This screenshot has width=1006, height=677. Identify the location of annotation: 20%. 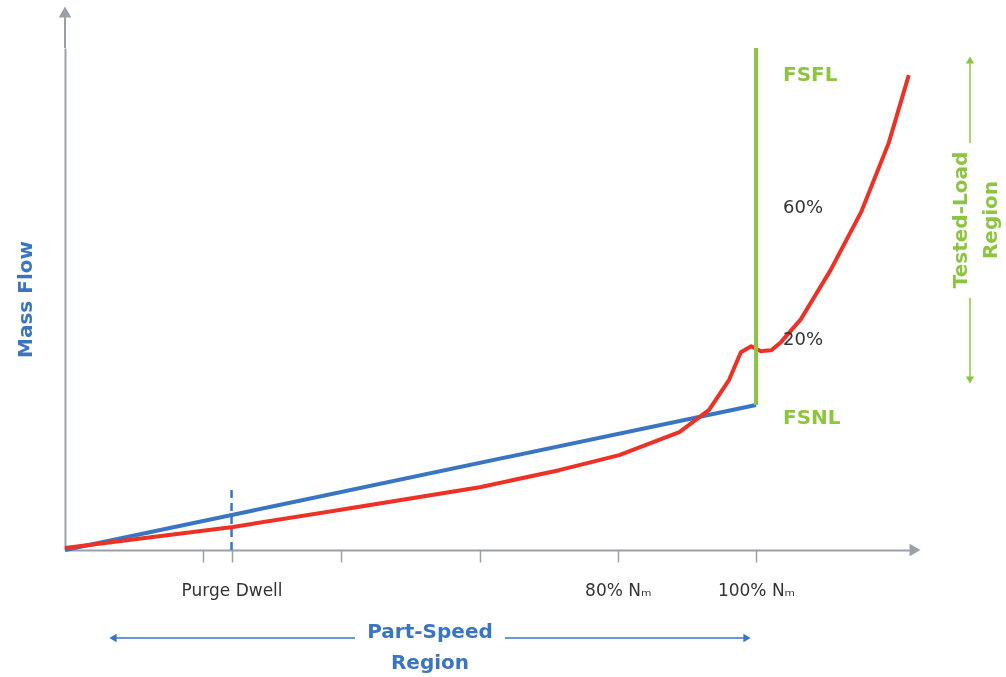
(803, 338).